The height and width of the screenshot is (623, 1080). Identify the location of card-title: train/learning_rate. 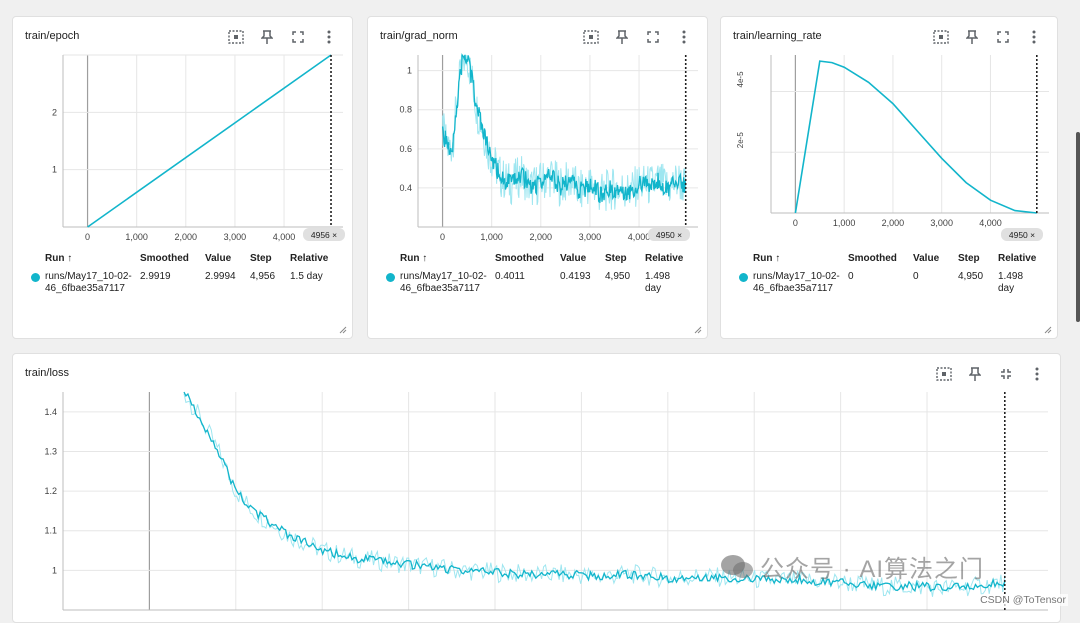
(777, 36).